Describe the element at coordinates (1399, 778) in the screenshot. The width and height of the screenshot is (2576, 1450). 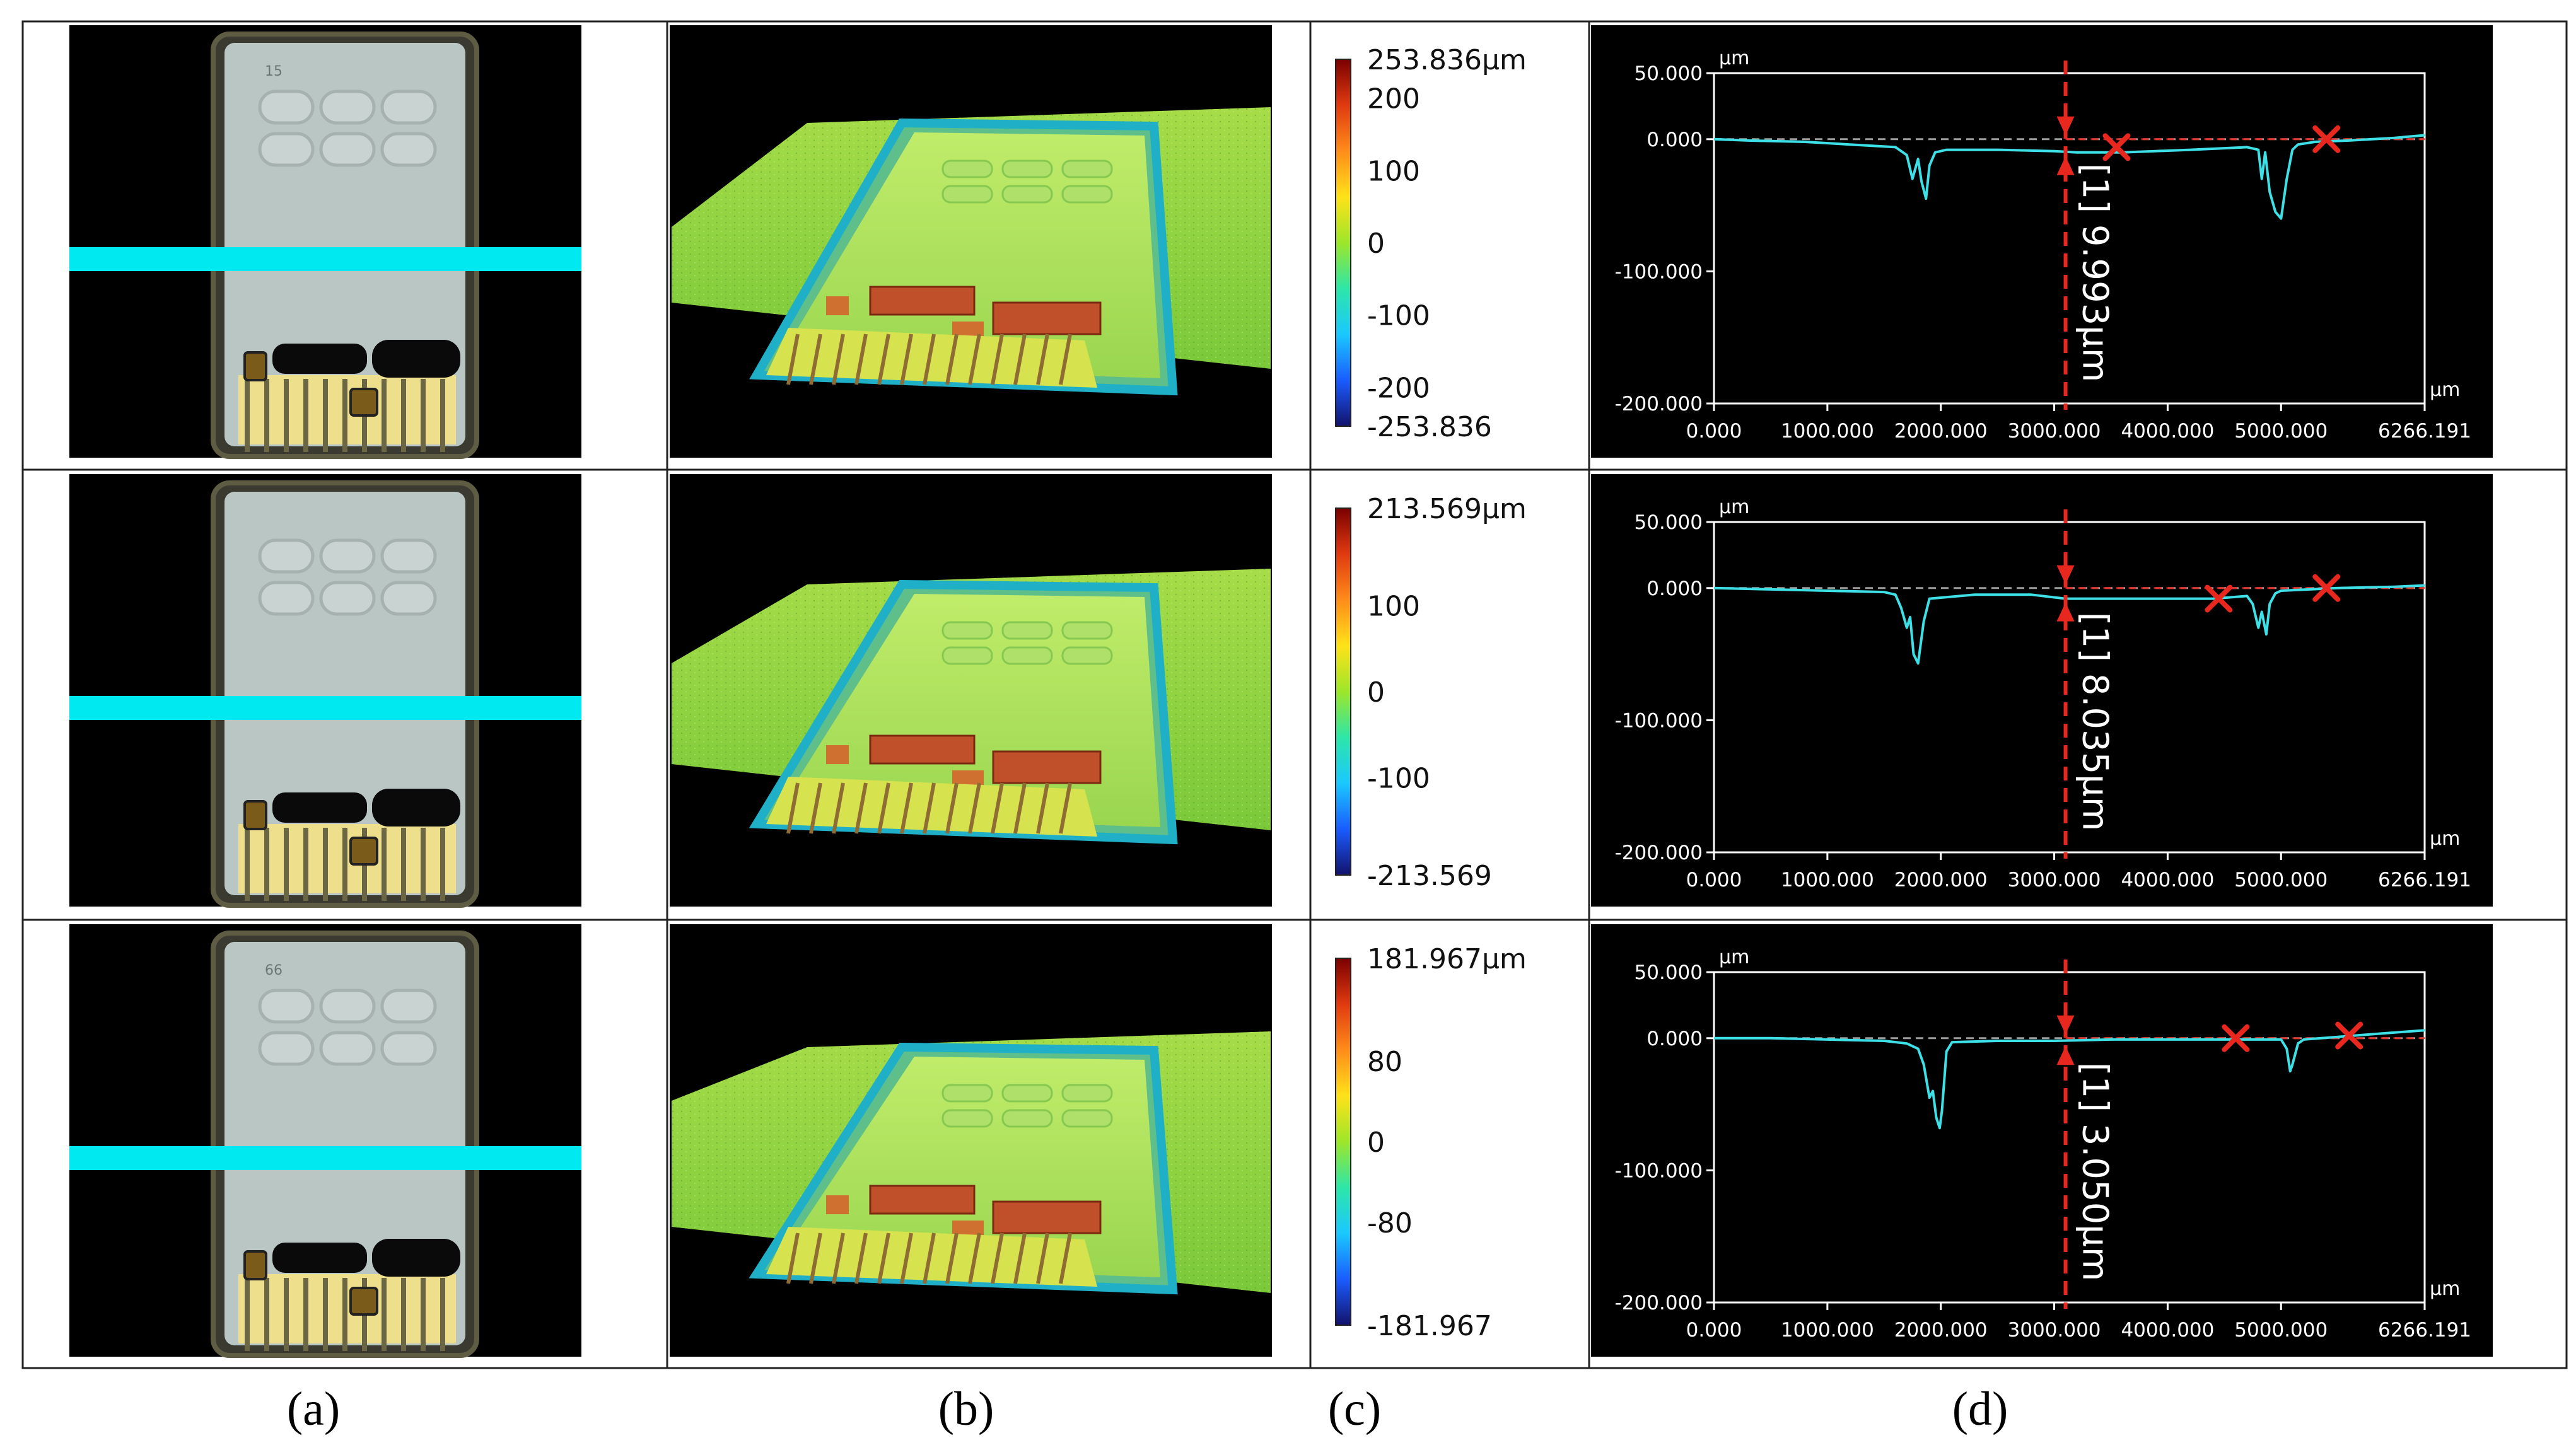
I see `colorbar-tick-label: -100` at that location.